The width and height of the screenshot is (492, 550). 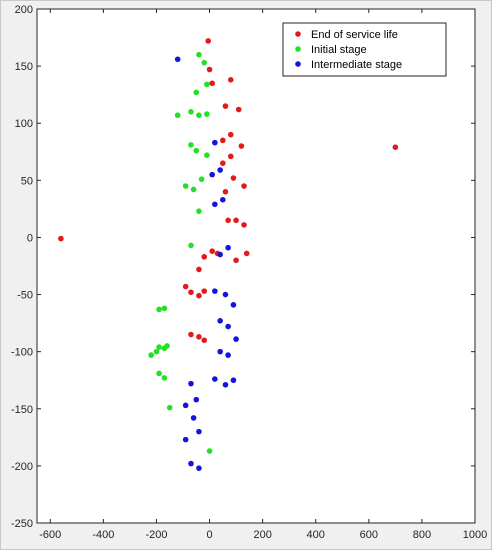 I want to click on legend-marker-initial-stage, so click(x=298, y=49).